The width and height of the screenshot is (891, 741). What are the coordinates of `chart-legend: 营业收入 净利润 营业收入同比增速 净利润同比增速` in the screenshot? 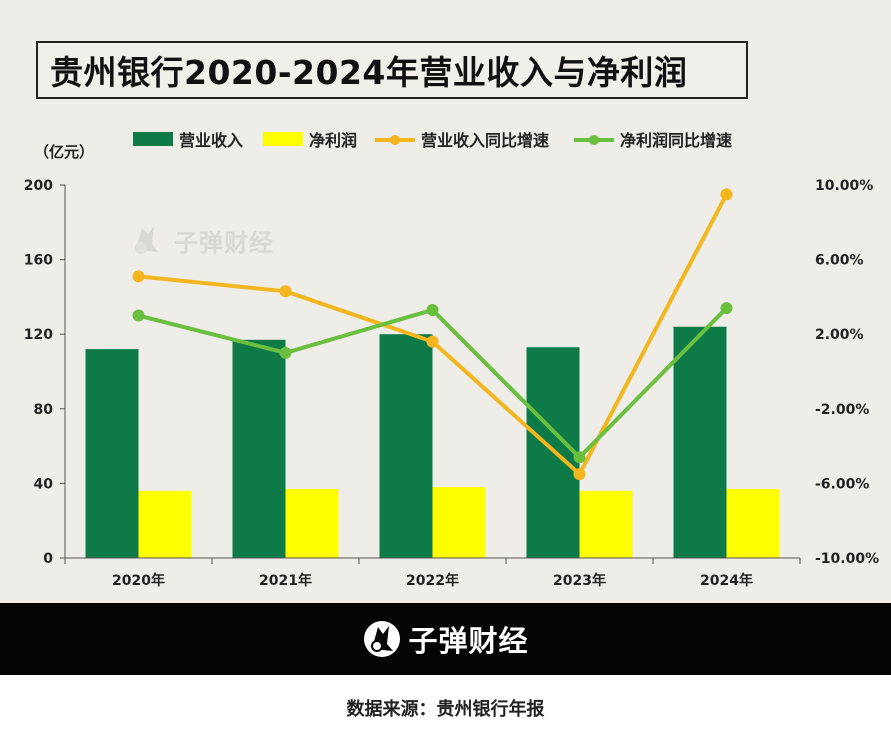 It's located at (432, 140).